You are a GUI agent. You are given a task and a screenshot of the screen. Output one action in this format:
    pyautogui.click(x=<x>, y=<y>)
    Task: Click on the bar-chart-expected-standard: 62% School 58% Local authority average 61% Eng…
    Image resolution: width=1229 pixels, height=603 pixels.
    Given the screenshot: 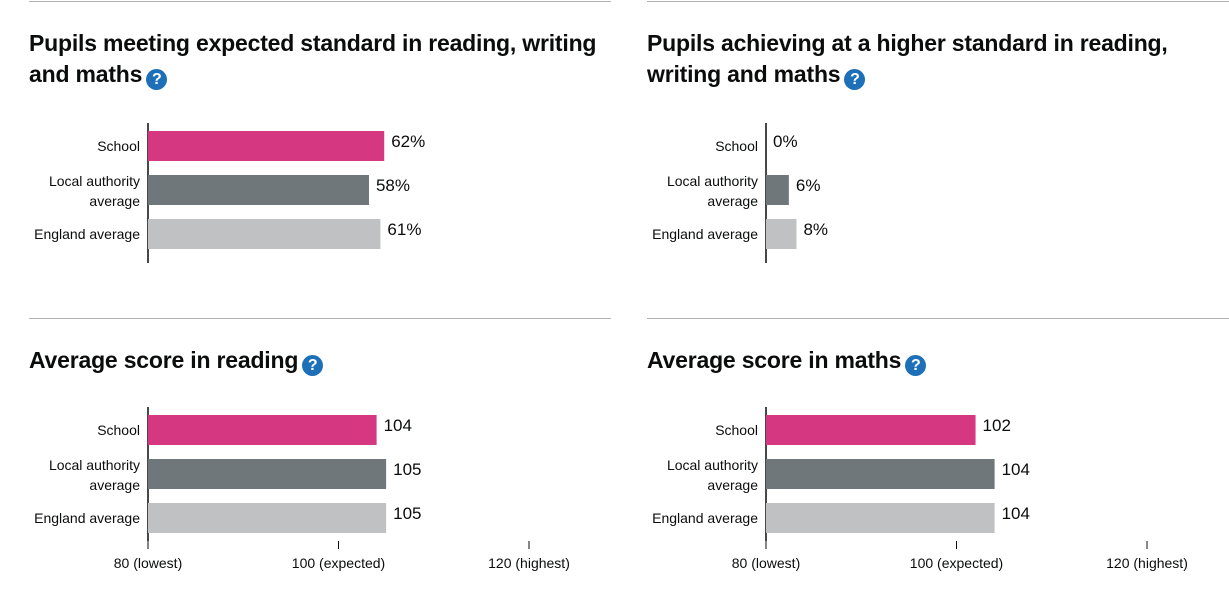 What is the action you would take?
    pyautogui.click(x=229, y=193)
    